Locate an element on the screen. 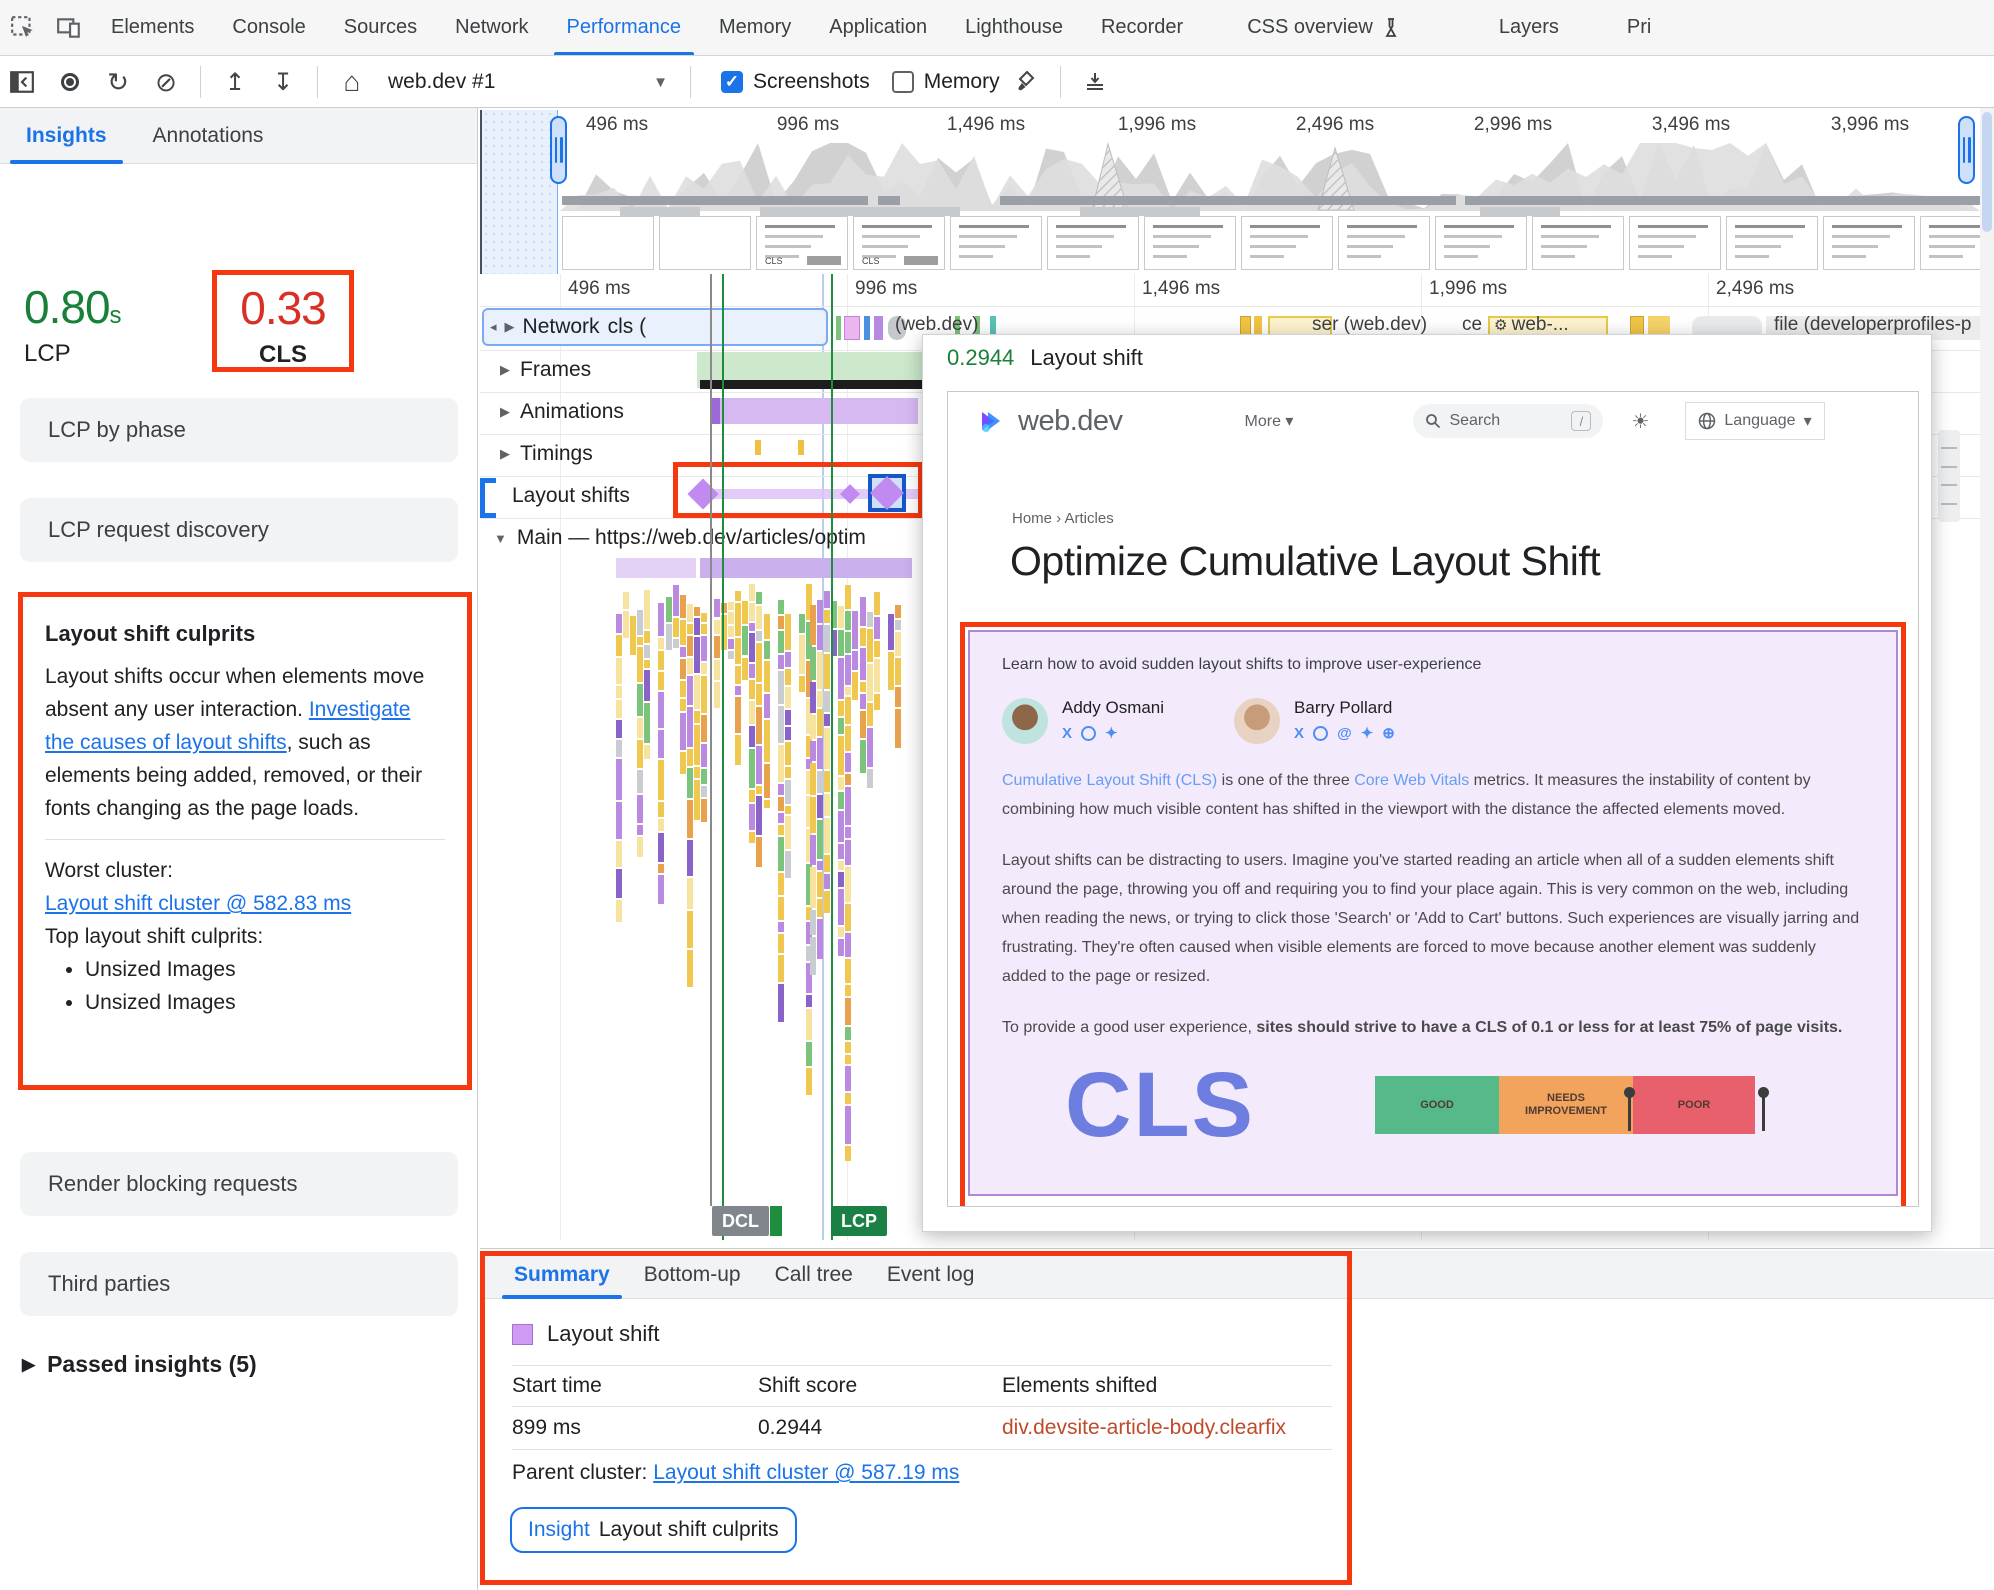 This screenshot has width=1994, height=1590. more-menu: More ▾ is located at coordinates (1269, 421).